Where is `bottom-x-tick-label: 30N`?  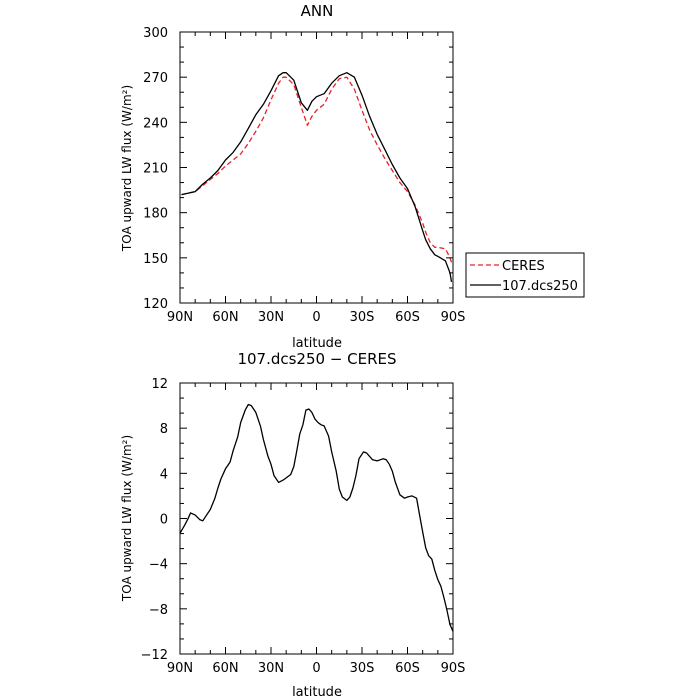 bottom-x-tick-label: 30N is located at coordinates (271, 668).